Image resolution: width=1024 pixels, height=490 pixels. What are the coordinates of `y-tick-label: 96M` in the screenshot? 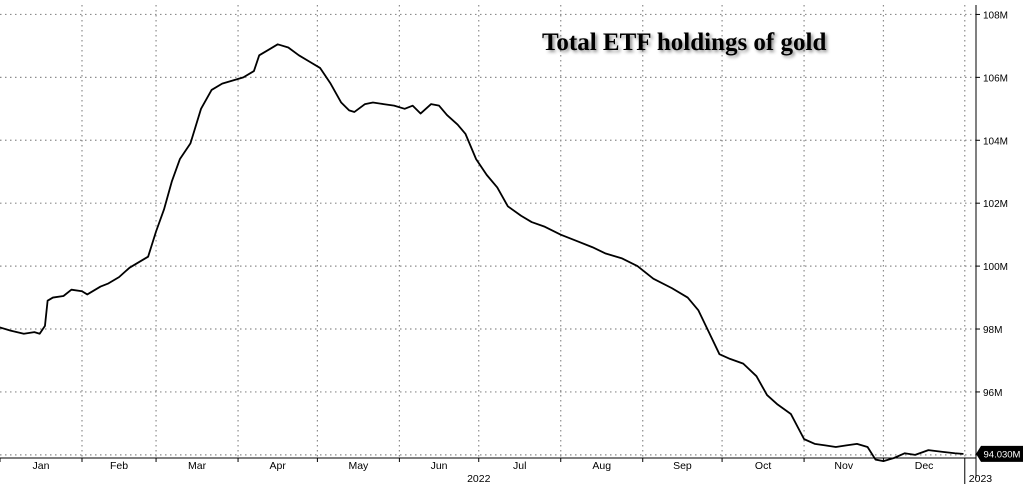 It's located at (992, 393).